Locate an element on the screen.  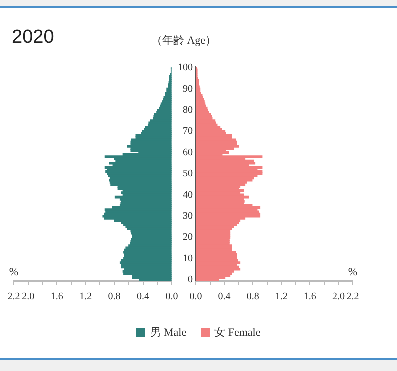
y-tick-label: 10 is located at coordinates (188, 258).